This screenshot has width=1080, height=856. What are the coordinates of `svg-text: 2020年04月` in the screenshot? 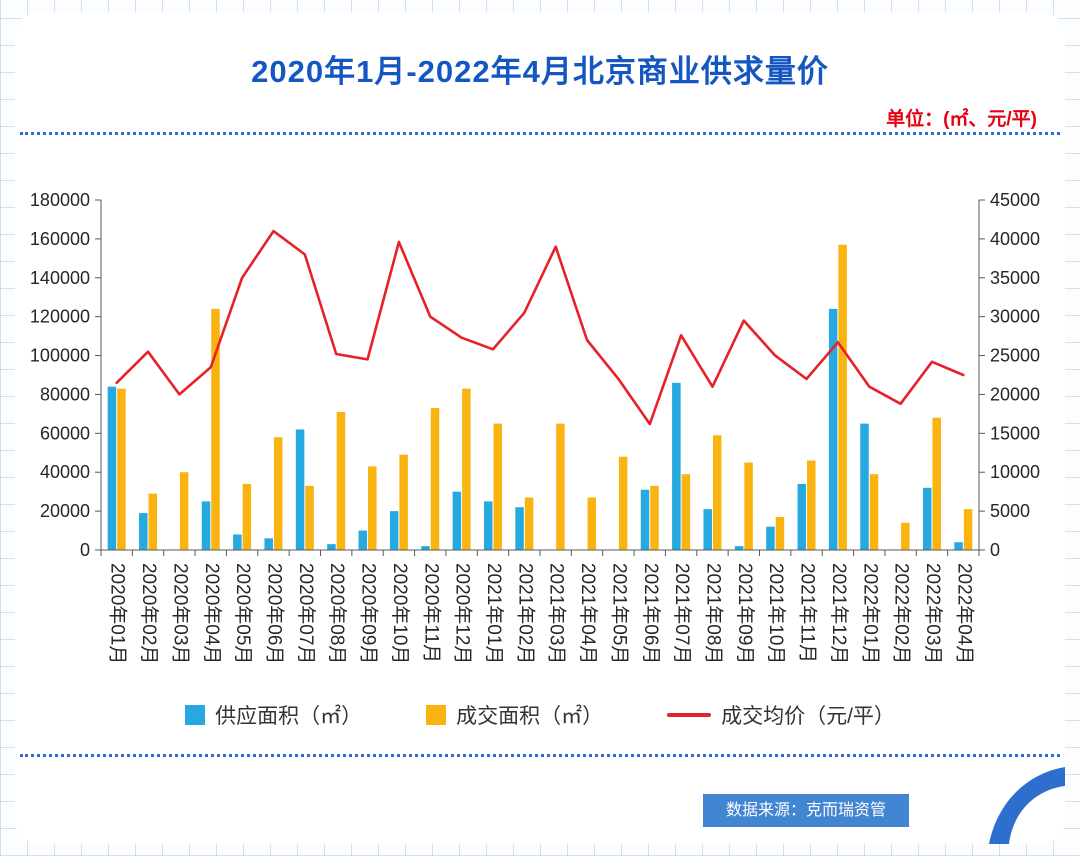 It's located at (212, 613).